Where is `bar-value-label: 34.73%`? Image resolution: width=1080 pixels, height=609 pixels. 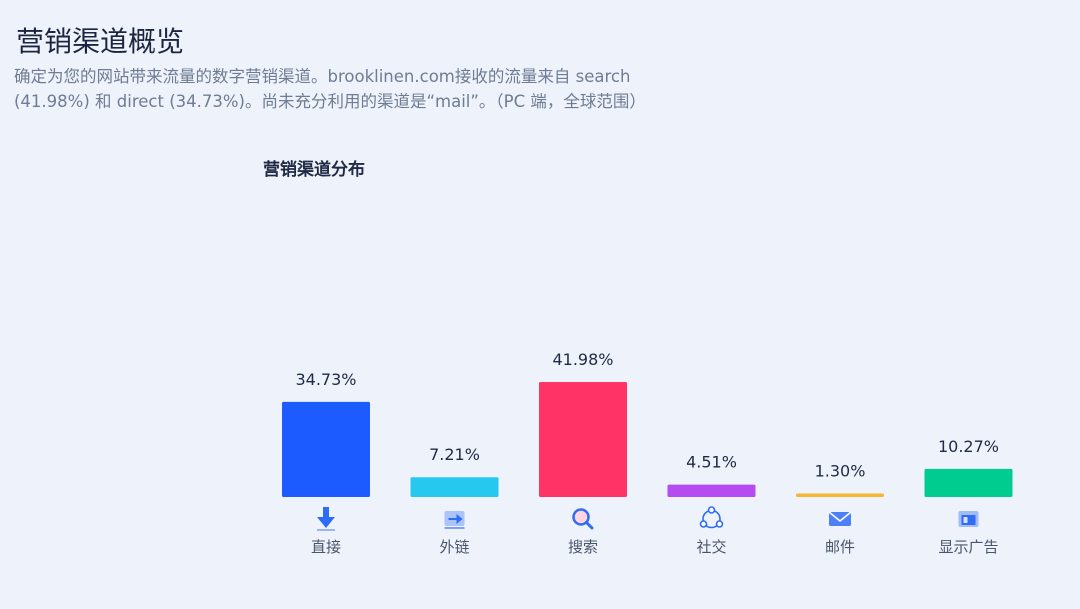 bar-value-label: 34.73% is located at coordinates (325, 379).